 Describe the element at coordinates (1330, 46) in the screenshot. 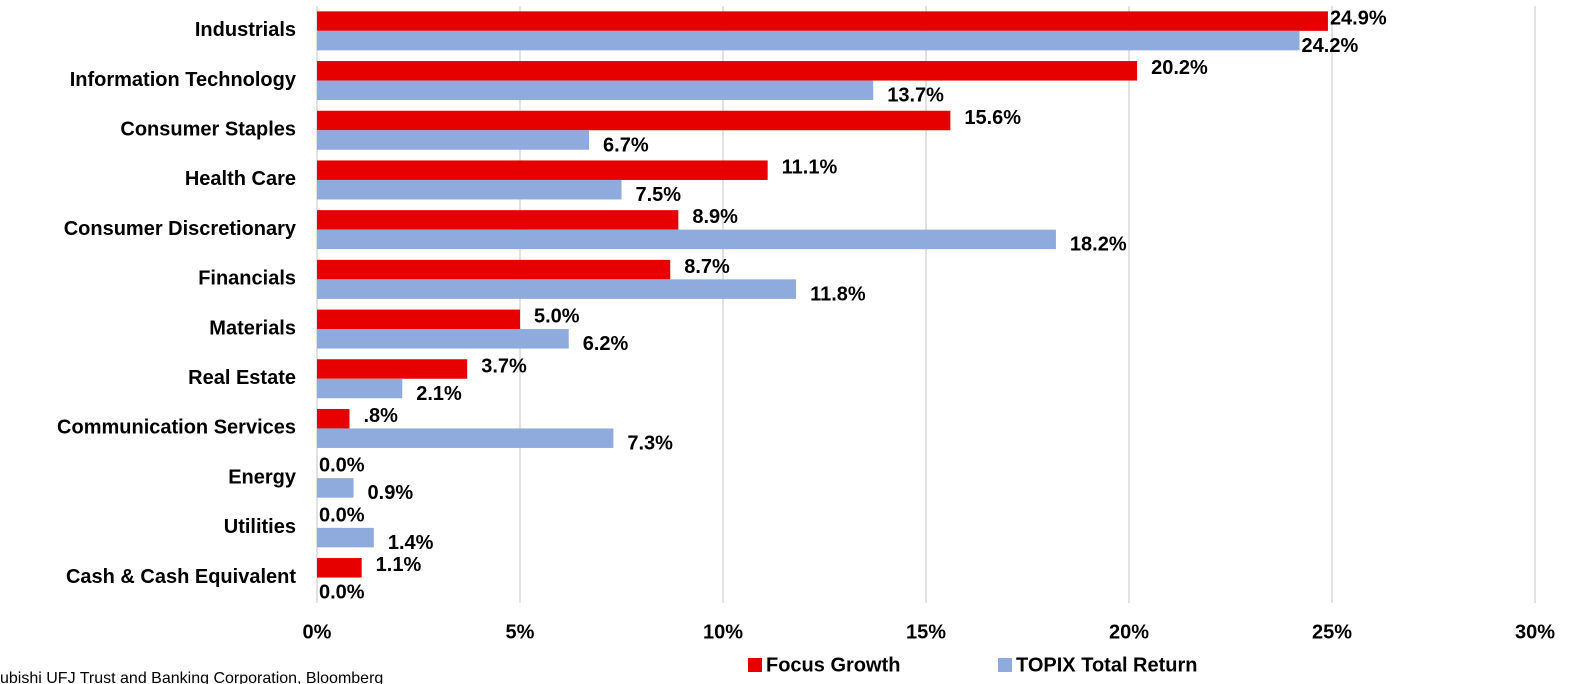

I see `data-label: 24.2%` at that location.